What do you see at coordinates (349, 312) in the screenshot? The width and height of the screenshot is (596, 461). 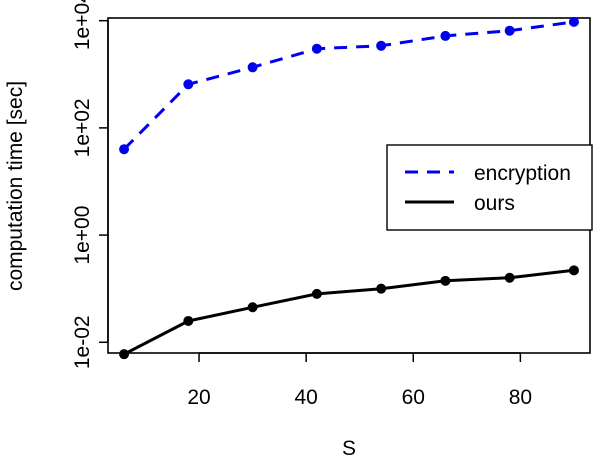 I see `series-line-ours` at bounding box center [349, 312].